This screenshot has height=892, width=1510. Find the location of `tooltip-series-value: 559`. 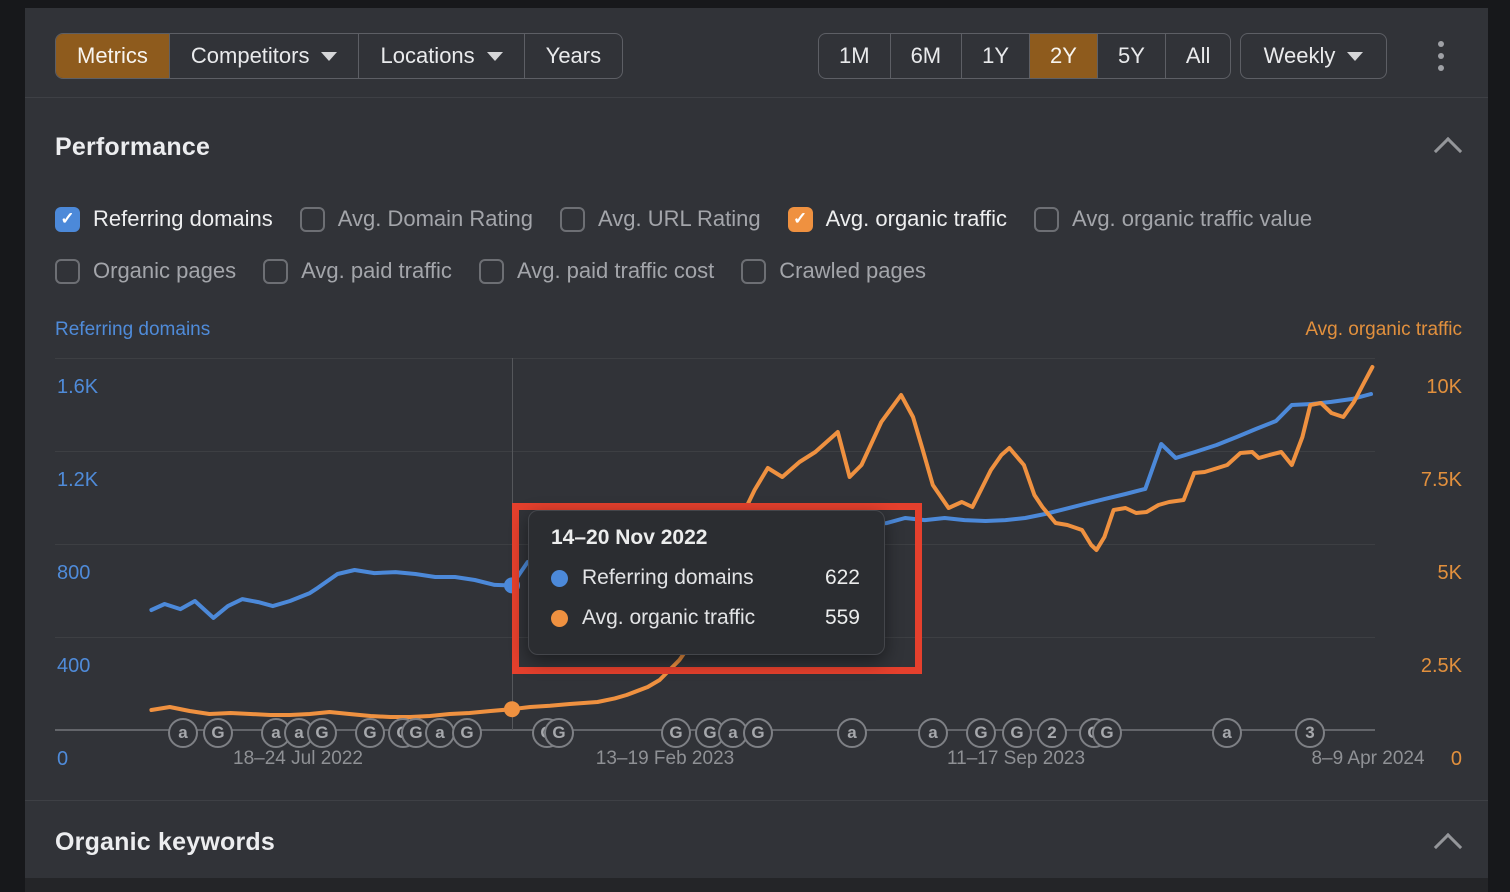

tooltip-series-value: 559 is located at coordinates (842, 617).